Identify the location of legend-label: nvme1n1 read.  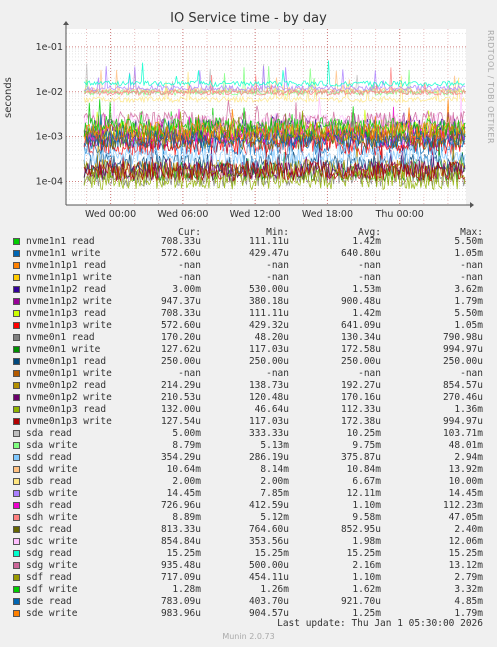
(60, 241).